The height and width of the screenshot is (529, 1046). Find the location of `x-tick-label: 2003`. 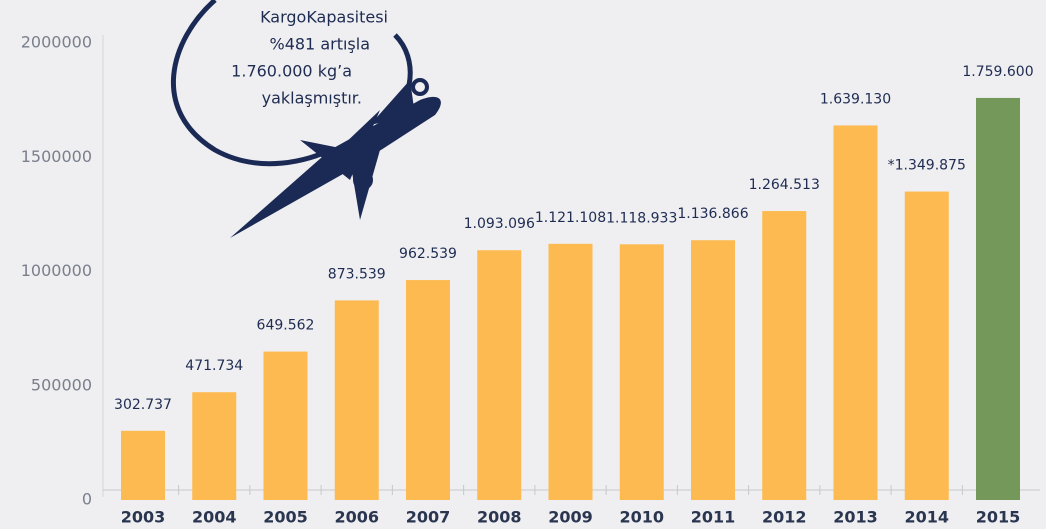

x-tick-label: 2003 is located at coordinates (143, 517).